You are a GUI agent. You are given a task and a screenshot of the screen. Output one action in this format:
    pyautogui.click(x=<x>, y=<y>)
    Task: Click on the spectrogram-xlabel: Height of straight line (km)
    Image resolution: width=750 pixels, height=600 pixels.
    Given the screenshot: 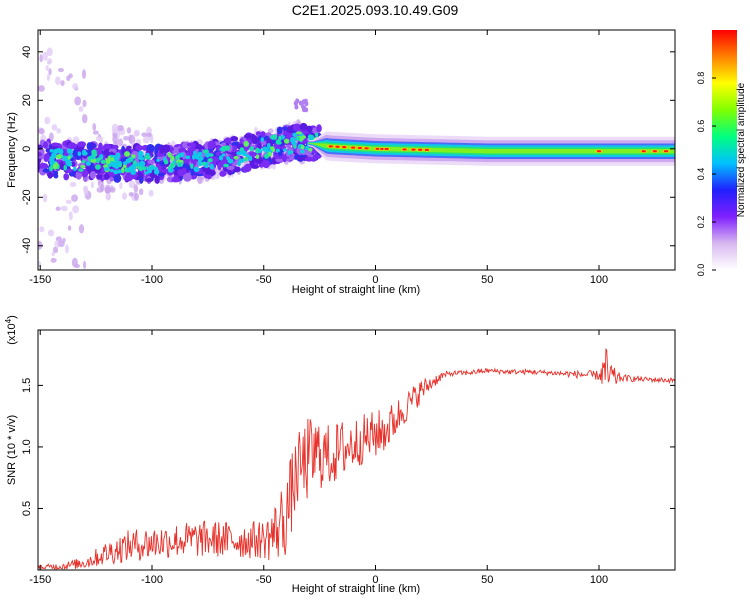 What is the action you would take?
    pyautogui.click(x=356, y=290)
    